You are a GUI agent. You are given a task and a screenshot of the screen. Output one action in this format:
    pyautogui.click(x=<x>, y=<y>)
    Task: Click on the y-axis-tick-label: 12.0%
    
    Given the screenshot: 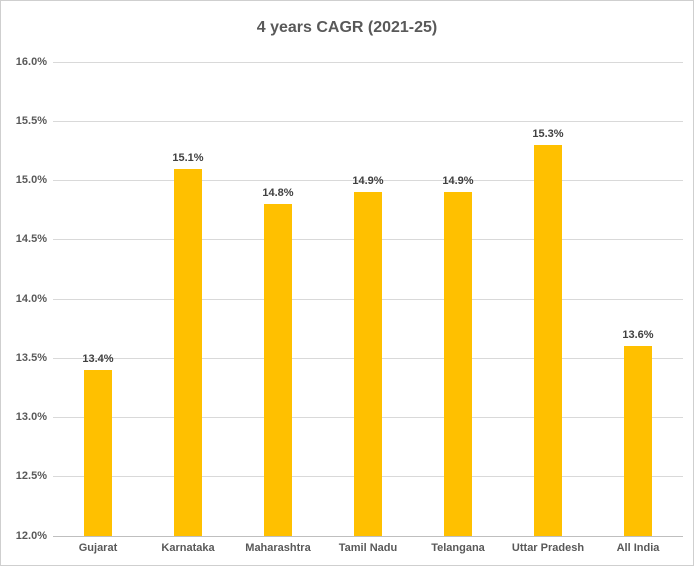 What is the action you would take?
    pyautogui.click(x=31, y=535)
    